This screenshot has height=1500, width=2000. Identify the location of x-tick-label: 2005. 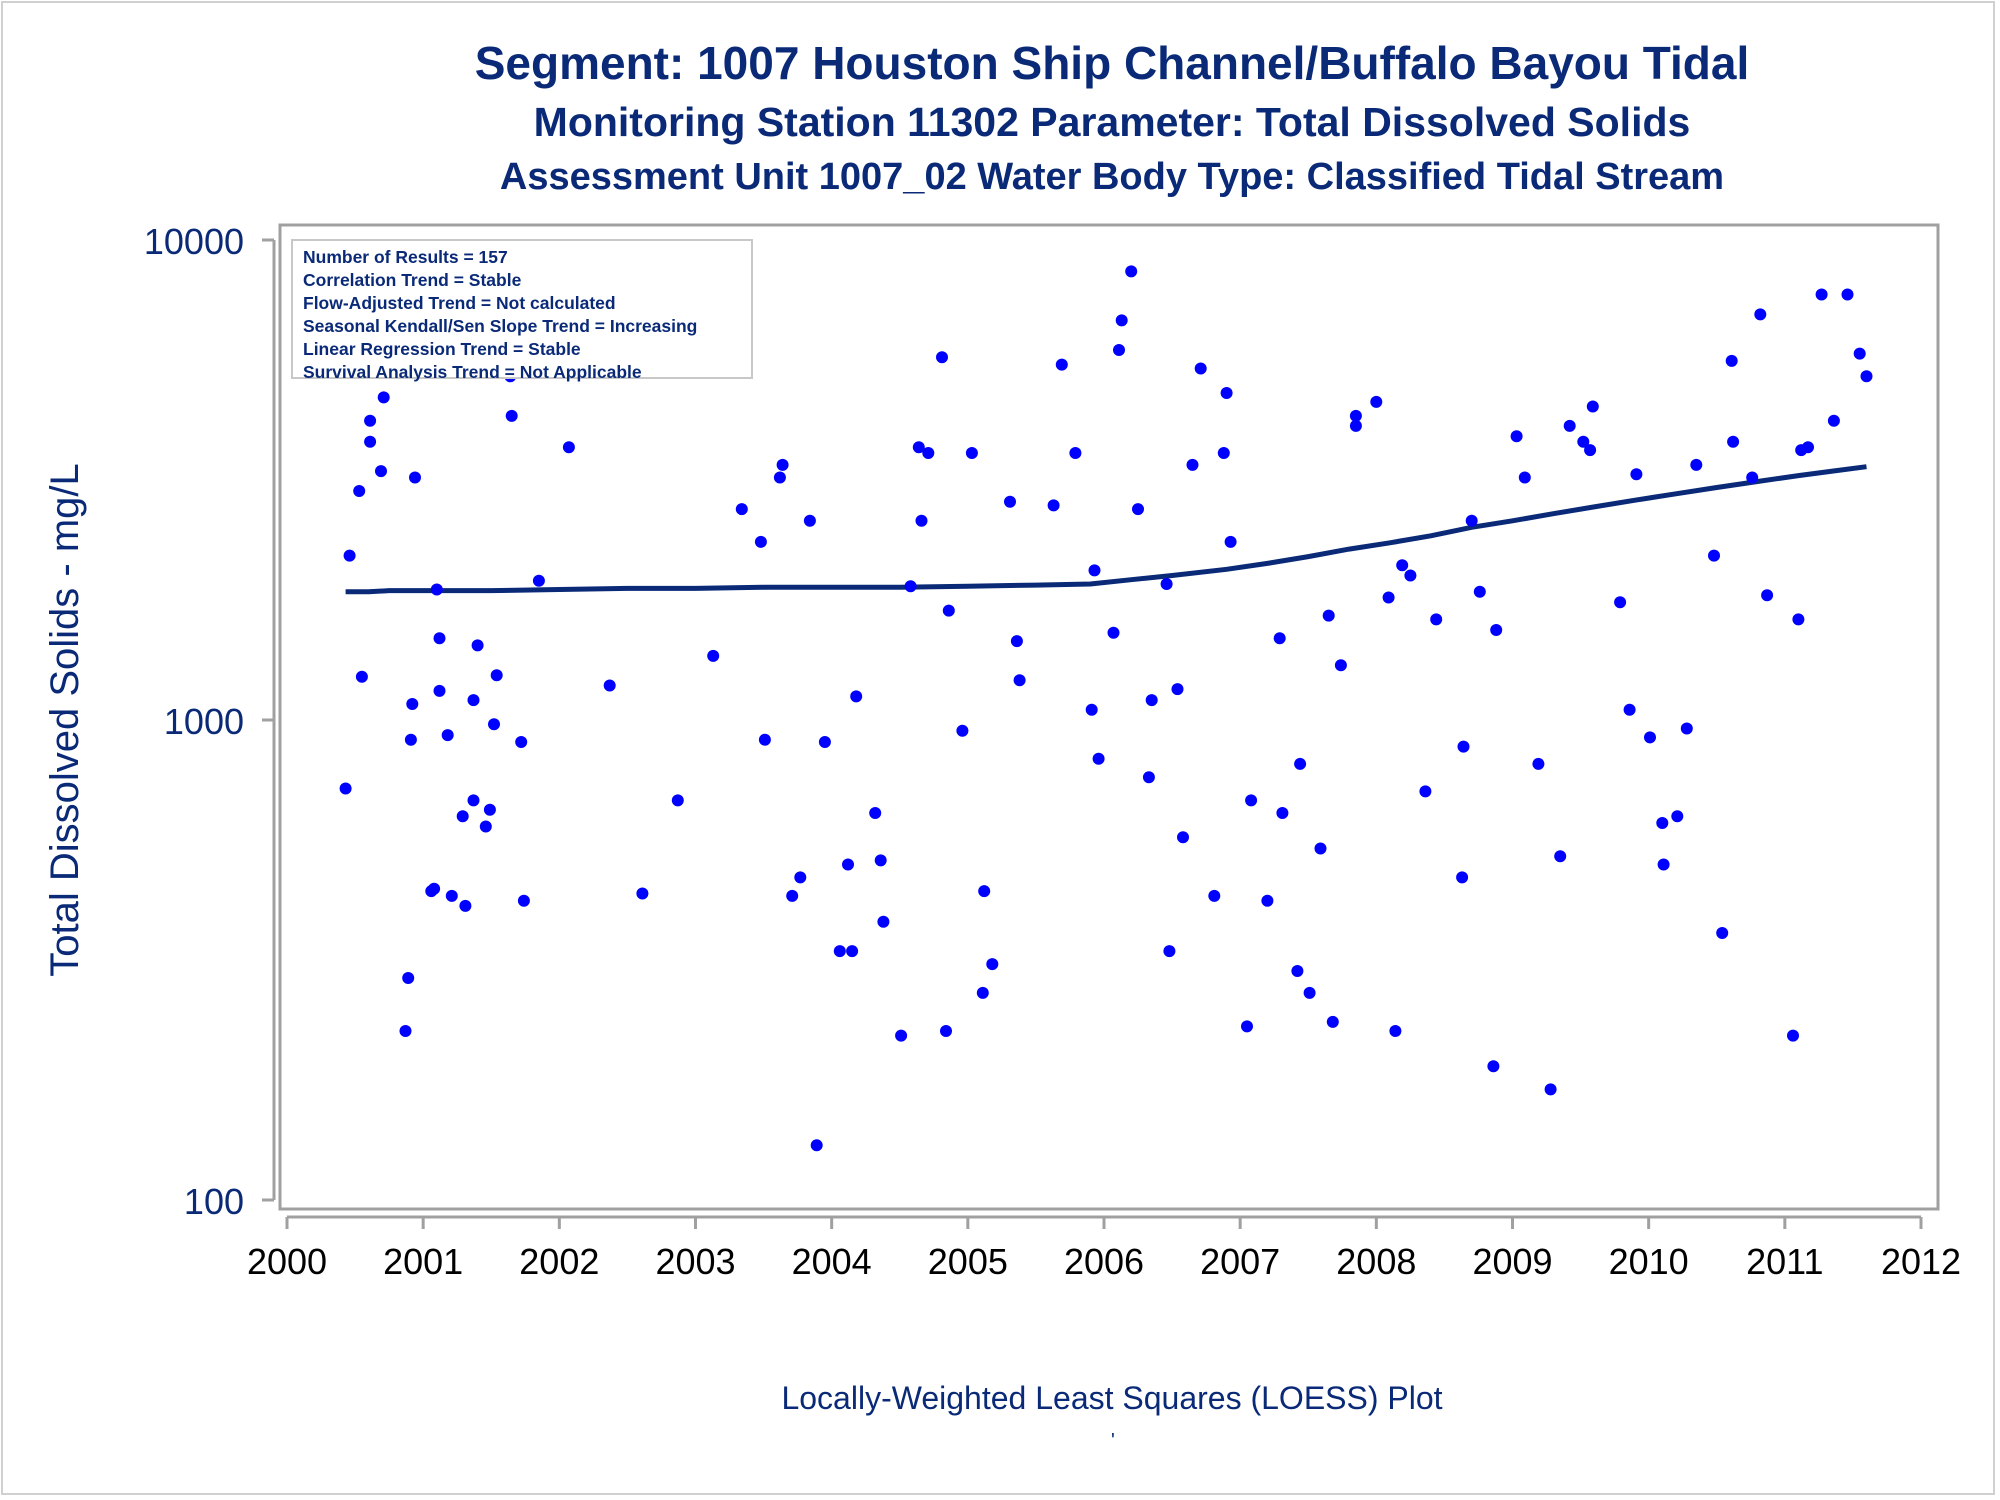
(968, 1261).